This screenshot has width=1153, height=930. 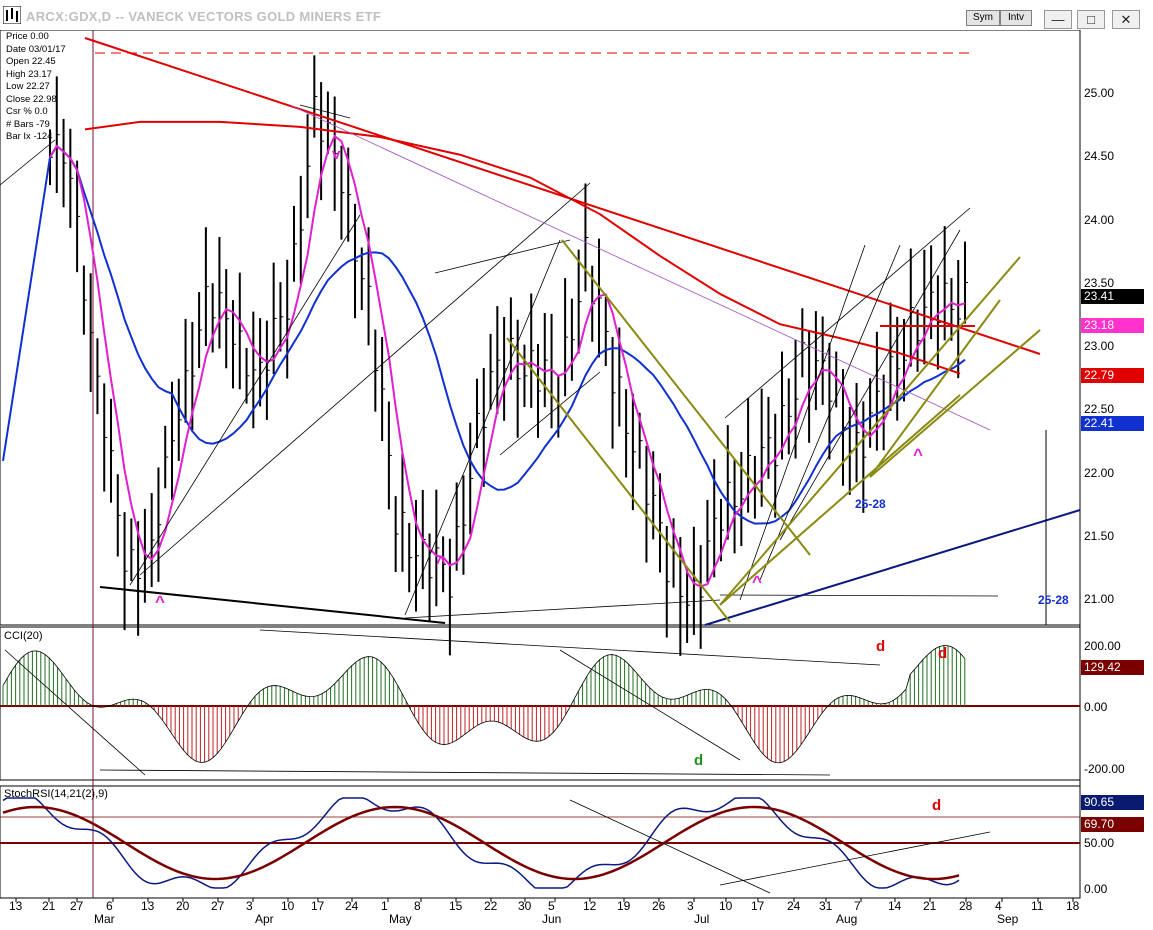 I want to click on x-axis-day-label: 14, so click(x=895, y=906).